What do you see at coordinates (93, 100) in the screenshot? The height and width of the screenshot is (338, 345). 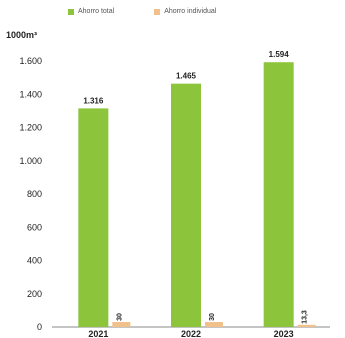 I see `data-label-total-2021: 1.316` at bounding box center [93, 100].